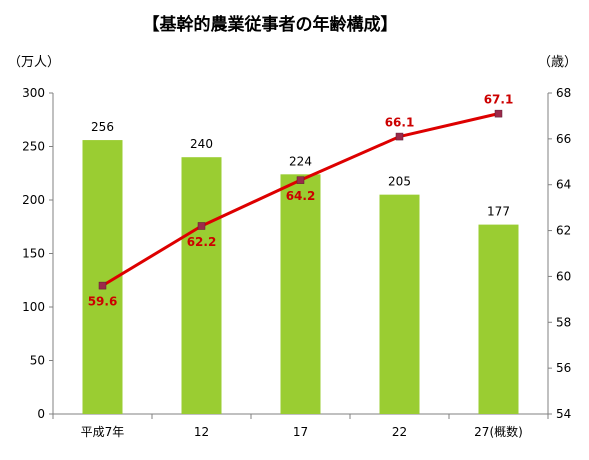 Image resolution: width=589 pixels, height=460 pixels. What do you see at coordinates (563, 185) in the screenshot?
I see `right-tick-label: 64` at bounding box center [563, 185].